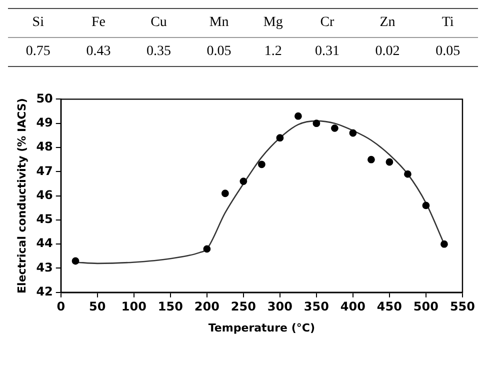  I want to click on y-tick-label: 46, so click(44, 195).